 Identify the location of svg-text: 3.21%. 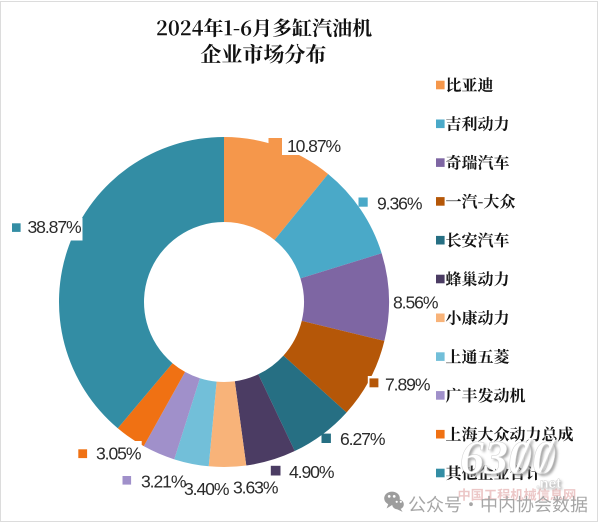
(164, 481).